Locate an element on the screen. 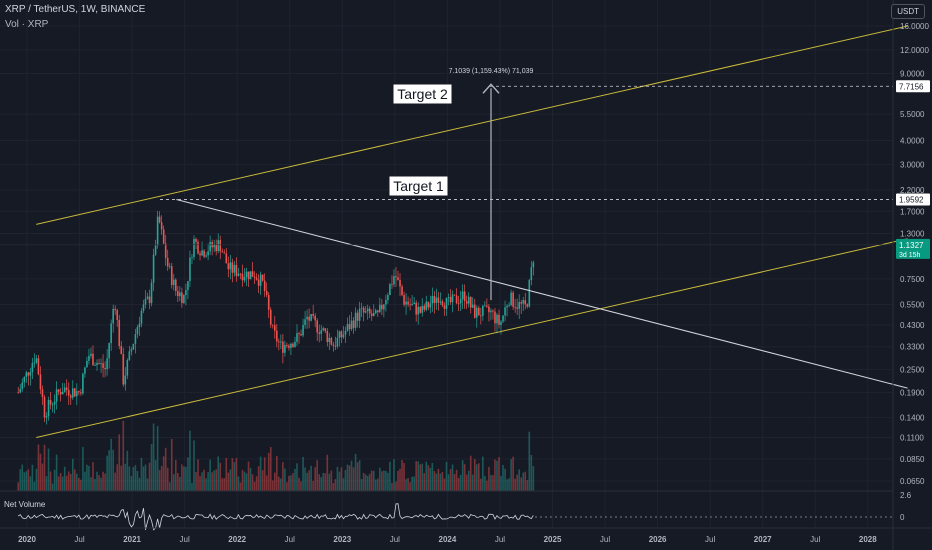 This screenshot has width=932, height=550. price-tick-label: 0.4300 is located at coordinates (912, 325).